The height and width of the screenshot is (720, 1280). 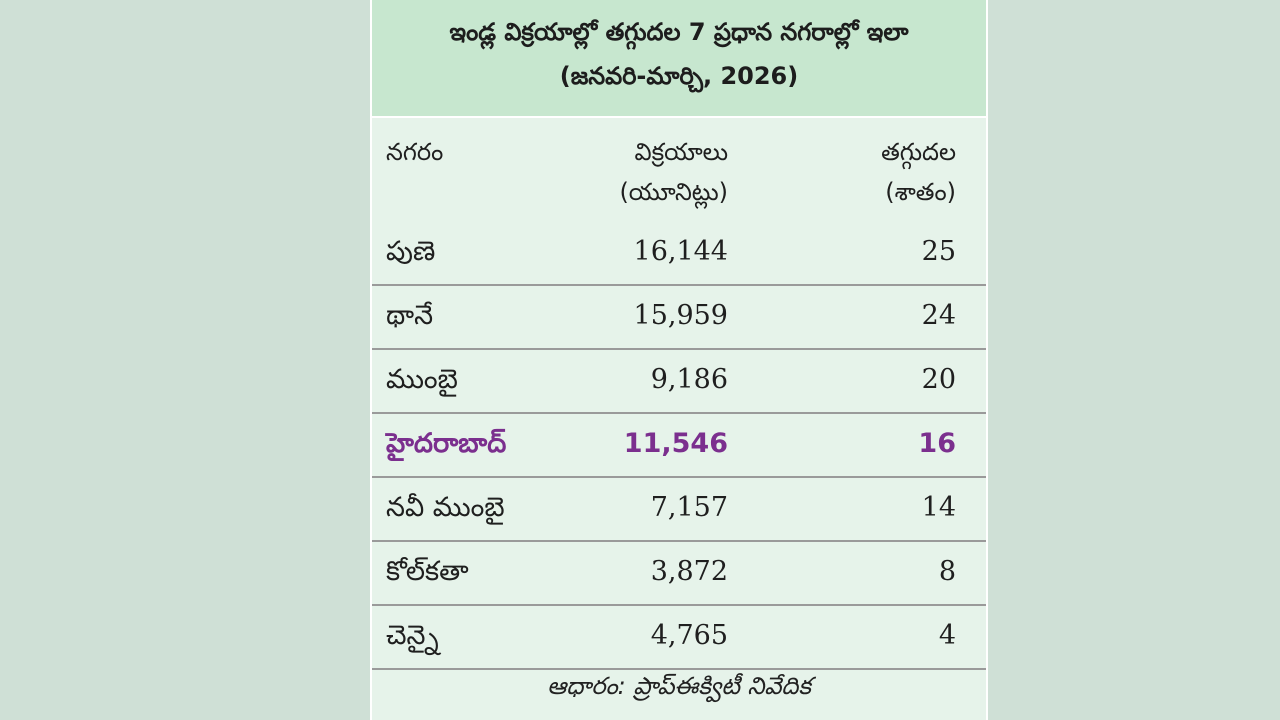 I want to click on row-units: 15,959, so click(x=680, y=315).